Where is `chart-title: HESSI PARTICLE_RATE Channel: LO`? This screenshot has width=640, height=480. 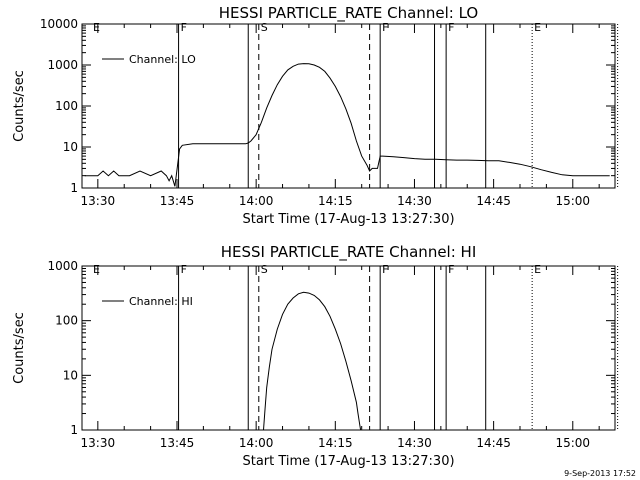 chart-title: HESSI PARTICLE_RATE Channel: LO is located at coordinates (348, 13).